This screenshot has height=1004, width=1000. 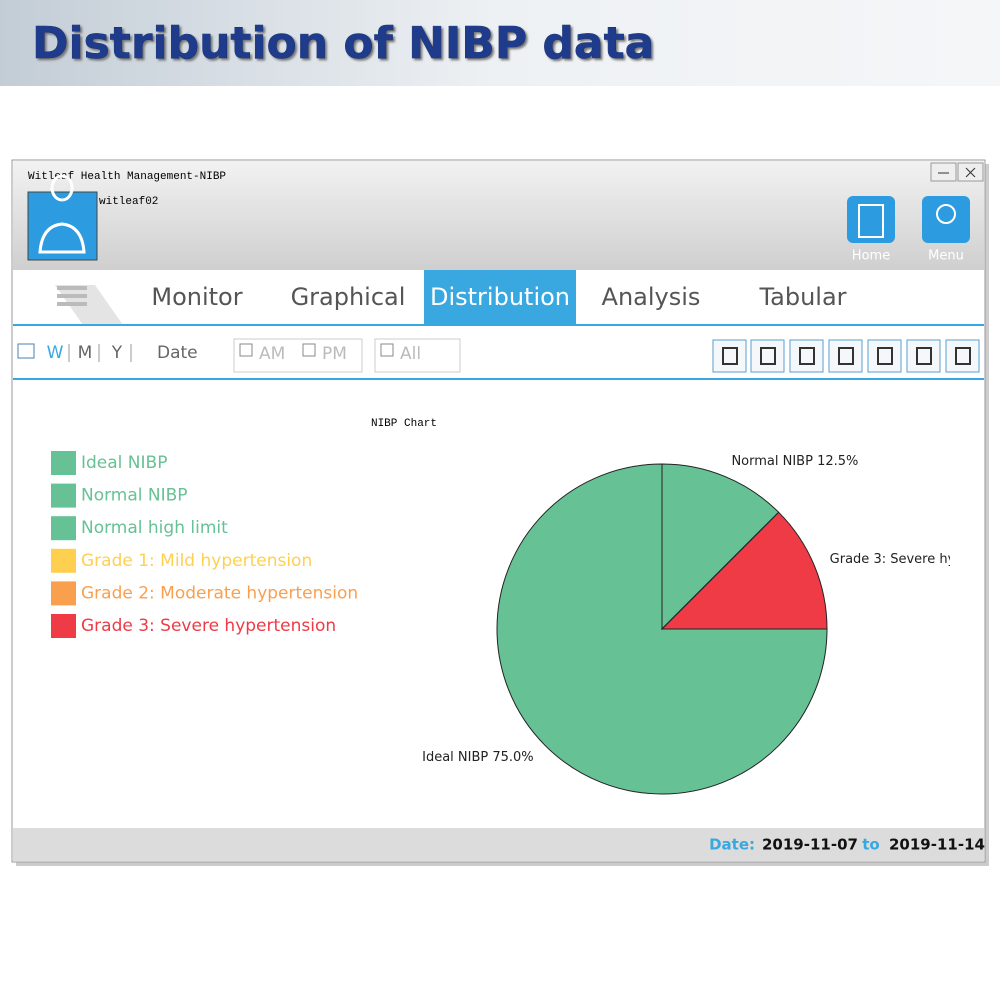 What do you see at coordinates (219, 593) in the screenshot?
I see `legend-label: Grade 2: Moderate hypertension` at bounding box center [219, 593].